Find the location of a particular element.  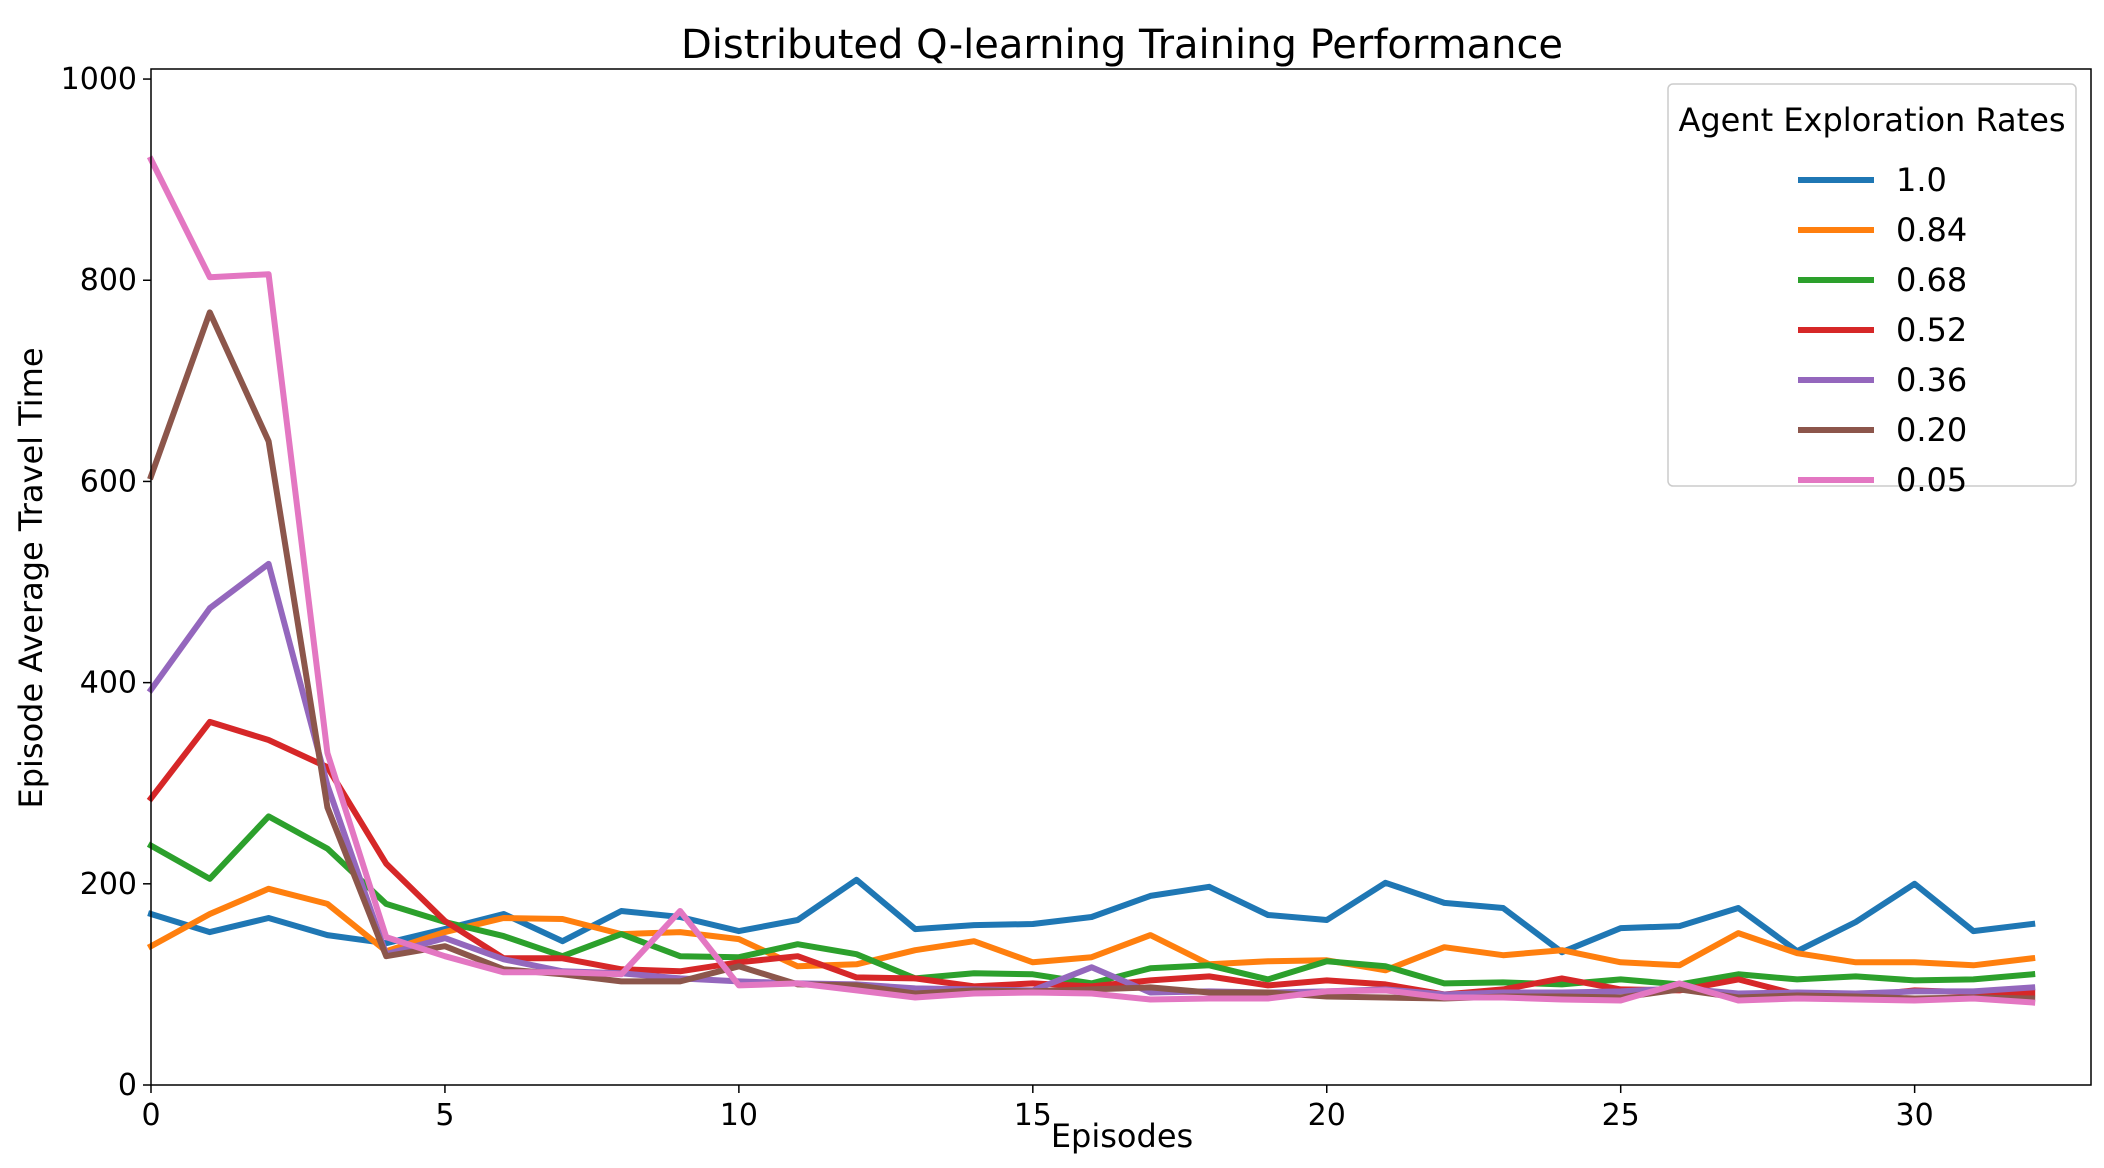

x-tick-label: 0 is located at coordinates (150, 1115).